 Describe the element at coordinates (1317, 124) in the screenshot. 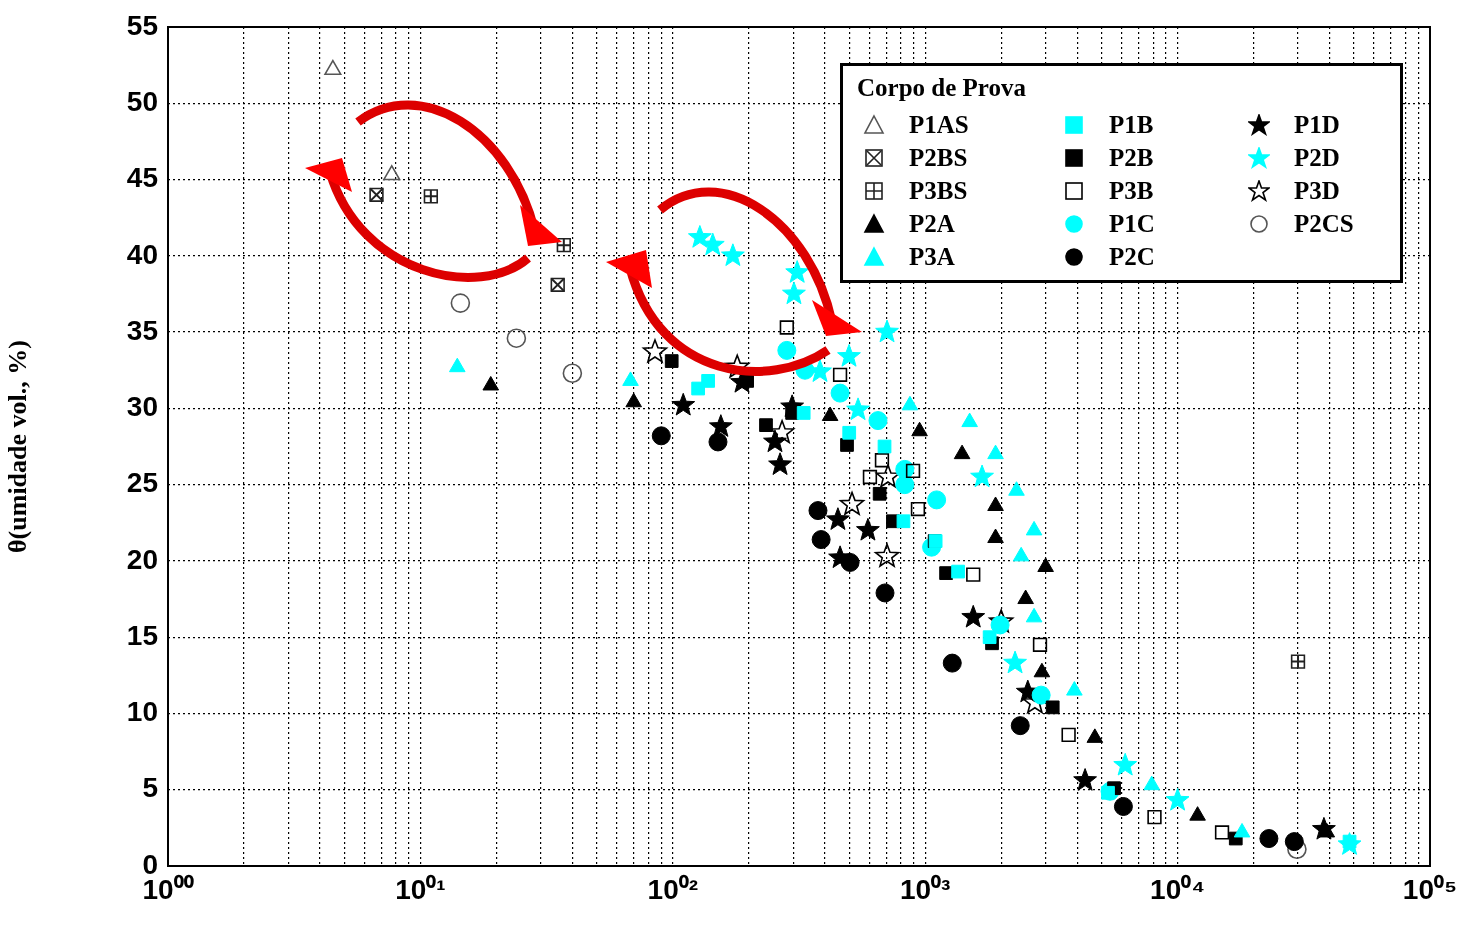

I see `legend-label: P1D` at that location.